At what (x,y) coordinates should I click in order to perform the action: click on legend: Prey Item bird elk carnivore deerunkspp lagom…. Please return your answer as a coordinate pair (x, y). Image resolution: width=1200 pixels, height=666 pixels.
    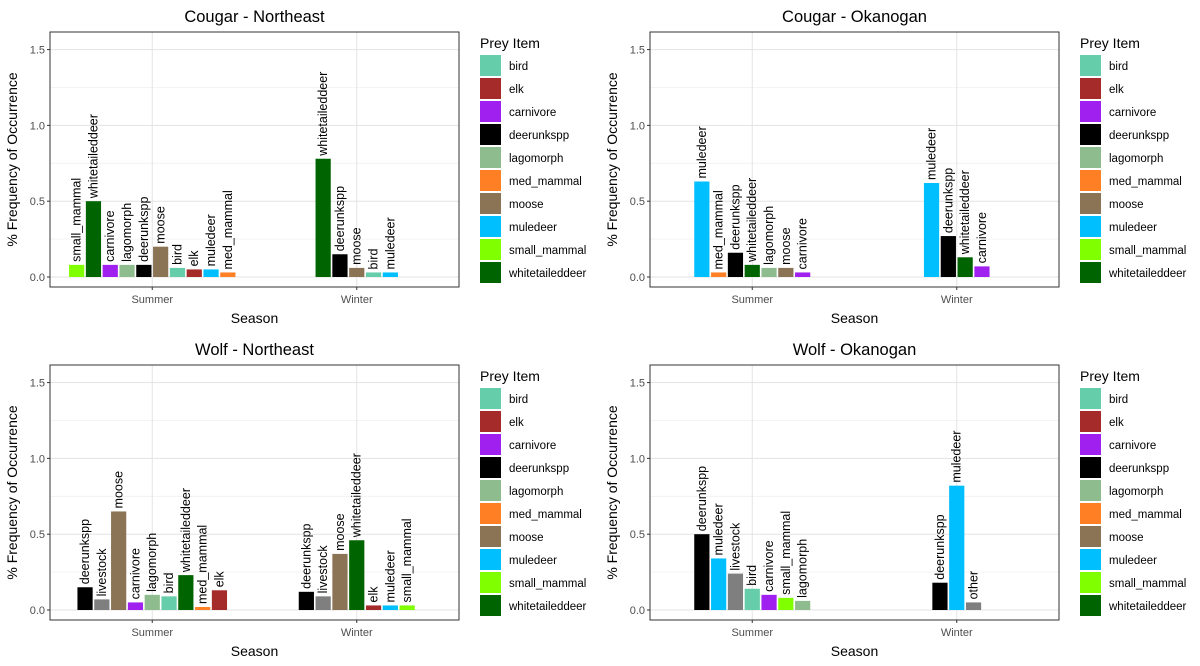
    Looking at the image, I should click on (533, 492).